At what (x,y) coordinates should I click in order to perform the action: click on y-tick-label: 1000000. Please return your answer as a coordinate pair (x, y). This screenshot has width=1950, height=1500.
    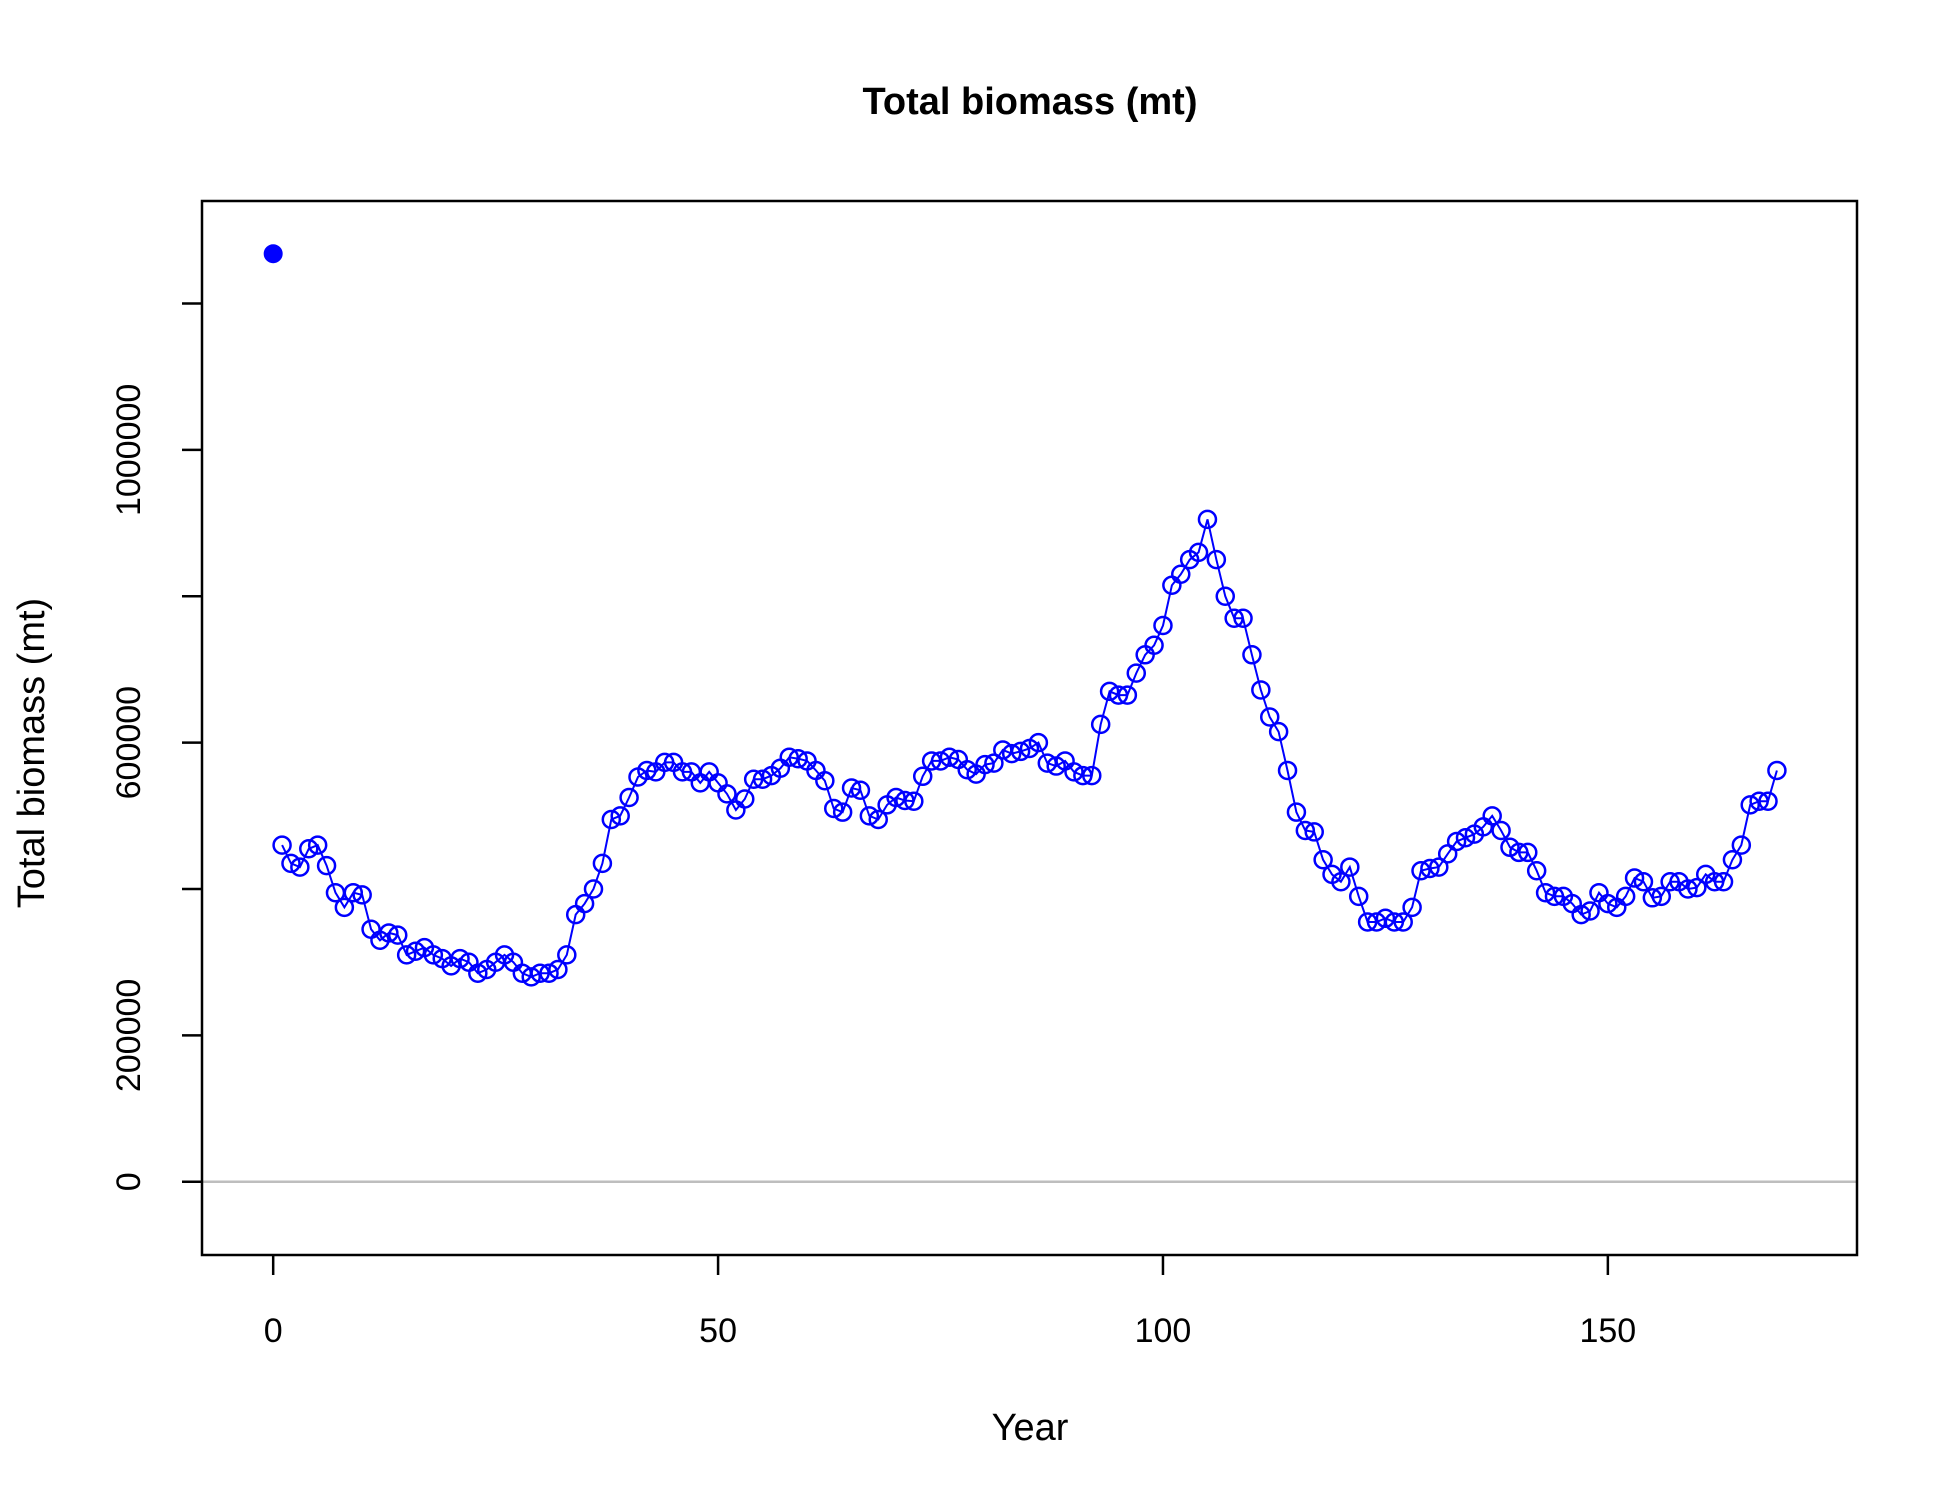
    Looking at the image, I should click on (129, 450).